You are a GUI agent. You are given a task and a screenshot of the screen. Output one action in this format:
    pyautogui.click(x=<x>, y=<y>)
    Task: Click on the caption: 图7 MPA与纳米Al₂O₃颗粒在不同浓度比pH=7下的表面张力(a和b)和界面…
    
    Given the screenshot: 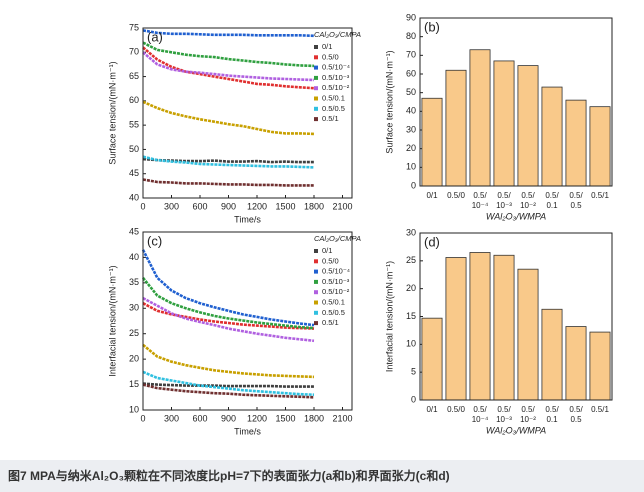 What is the action you would take?
    pyautogui.click(x=229, y=475)
    